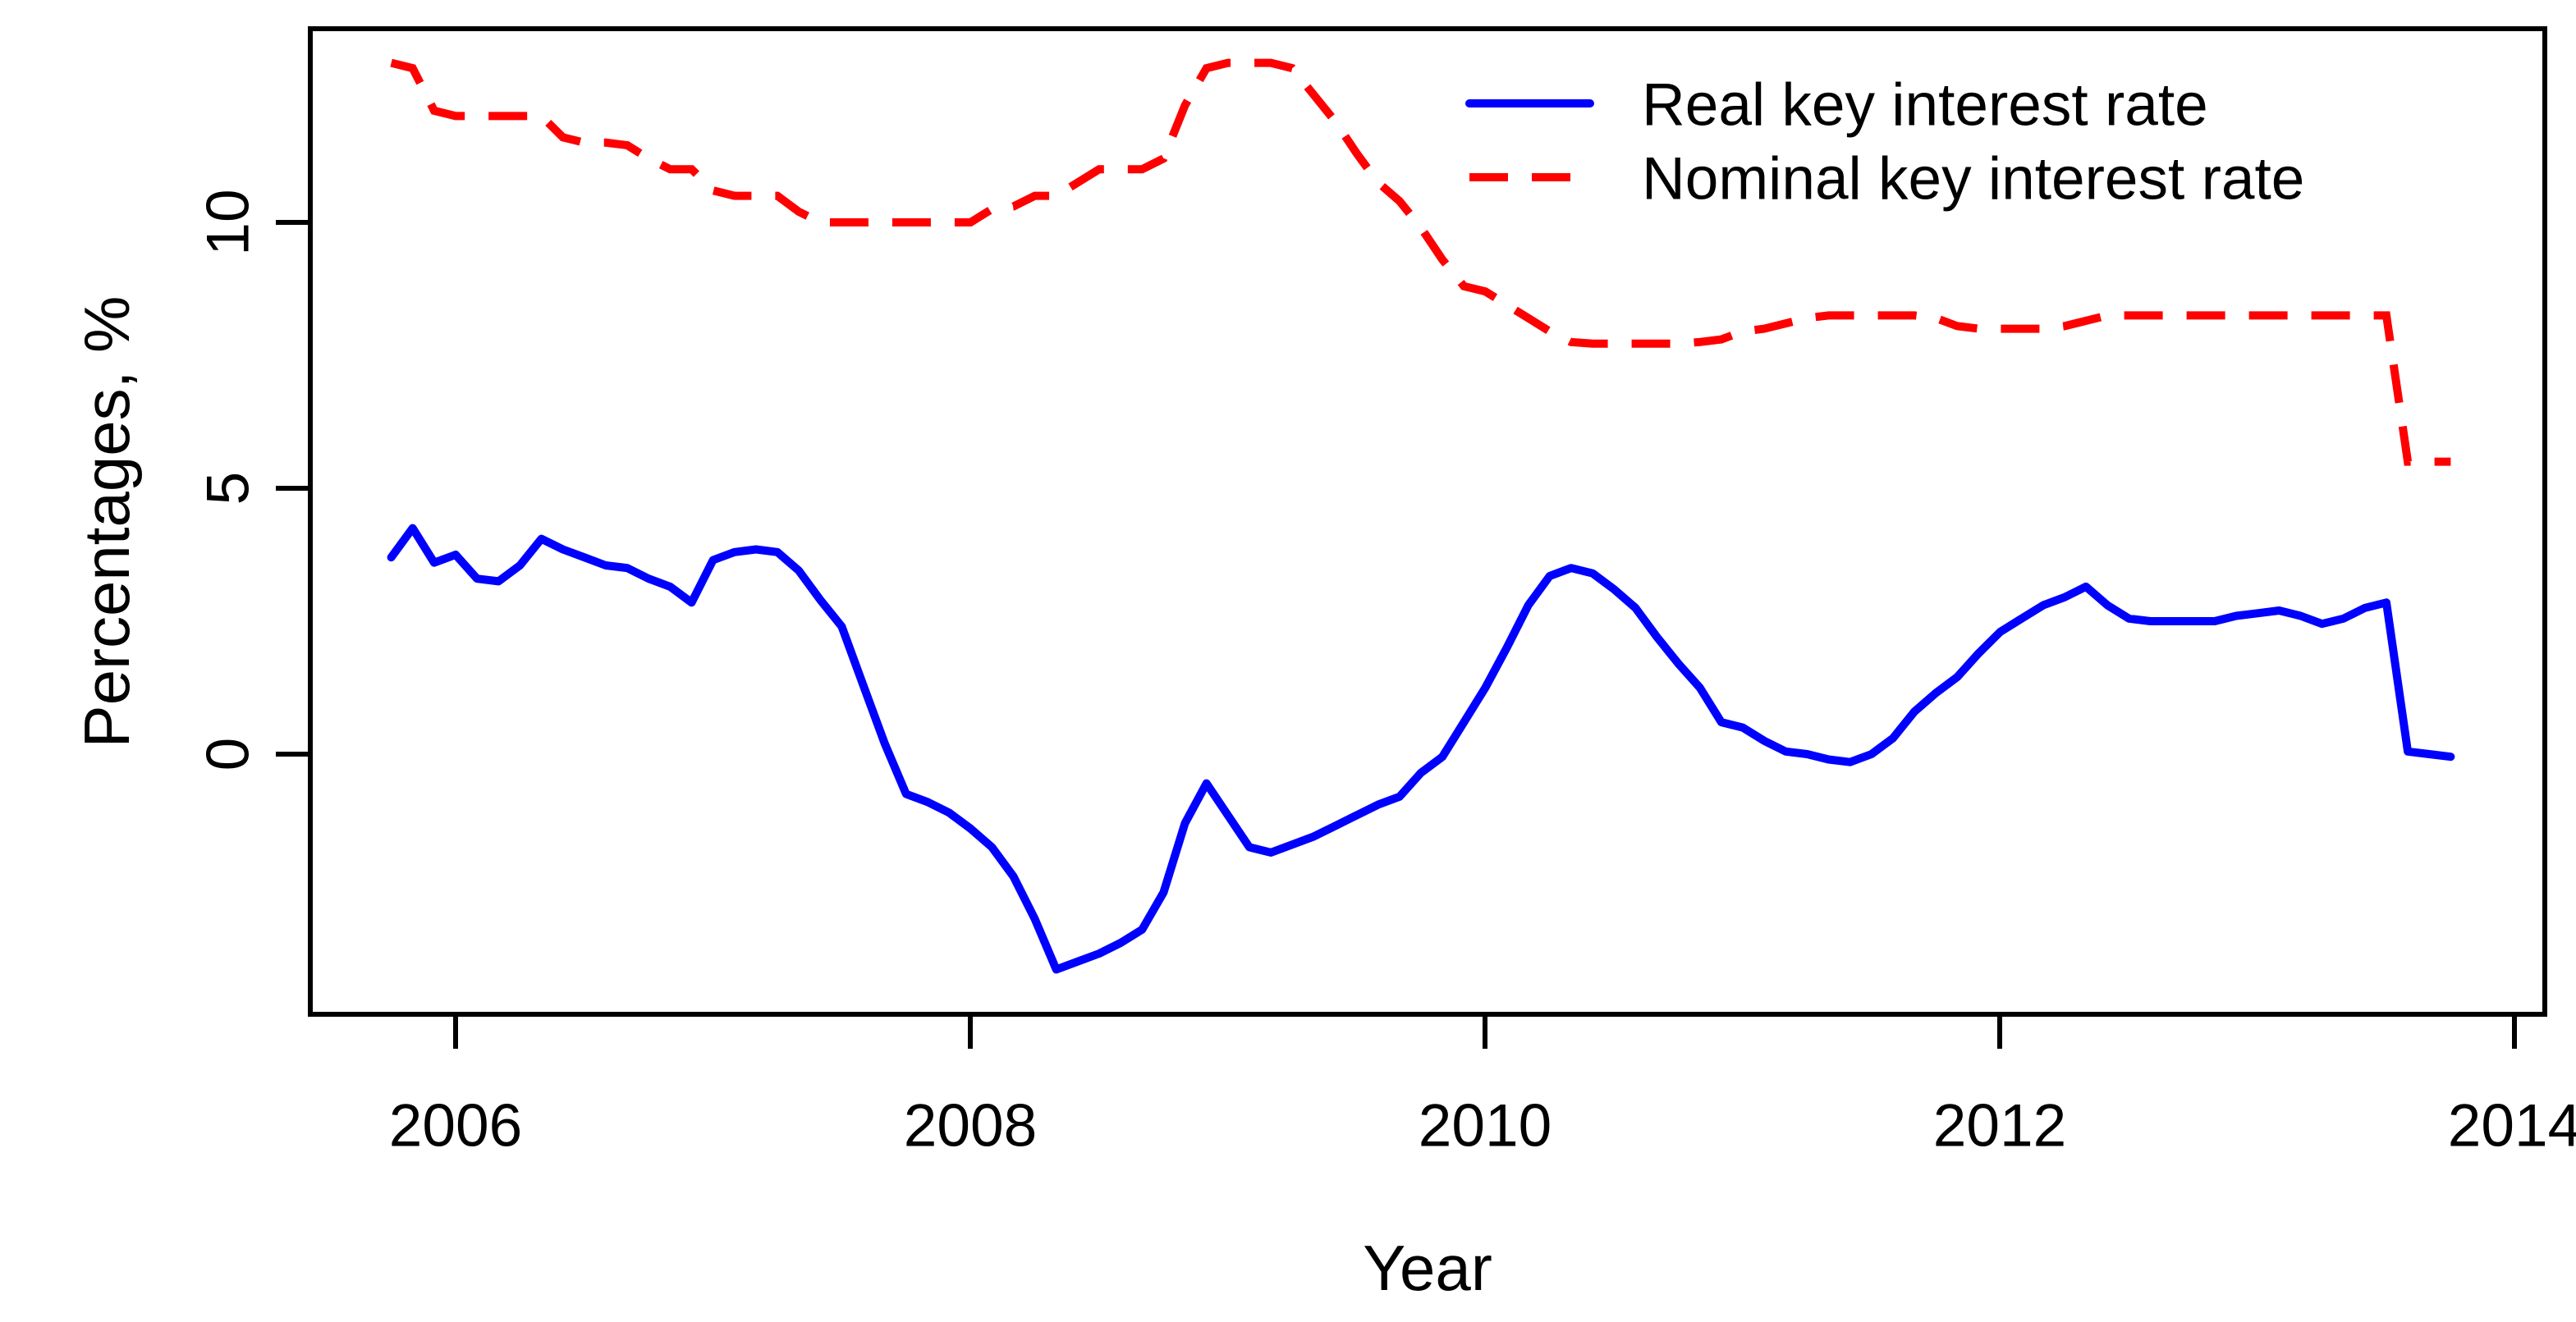 Image resolution: width=2576 pixels, height=1322 pixels. I want to click on y-tick-label-5: 5, so click(229, 488).